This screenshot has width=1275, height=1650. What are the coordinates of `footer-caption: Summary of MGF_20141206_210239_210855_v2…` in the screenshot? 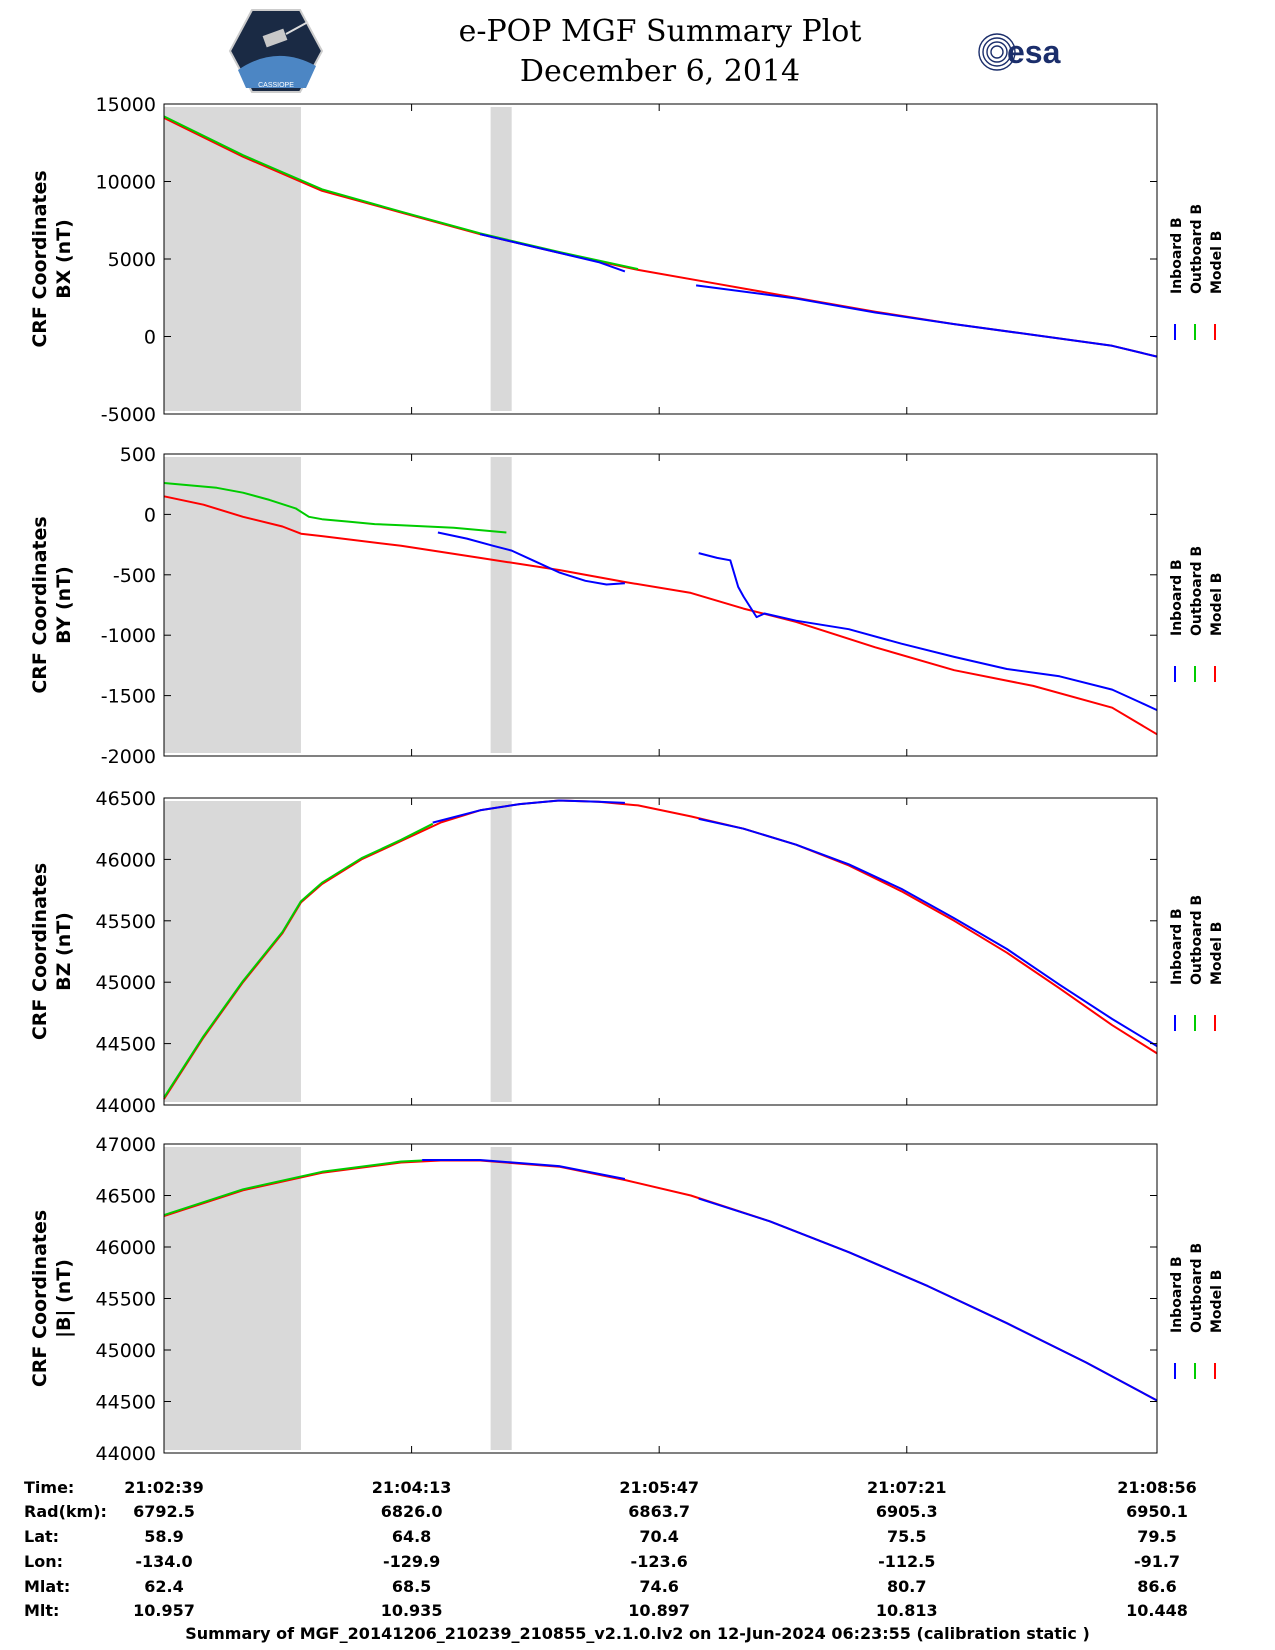 It's located at (637, 1633).